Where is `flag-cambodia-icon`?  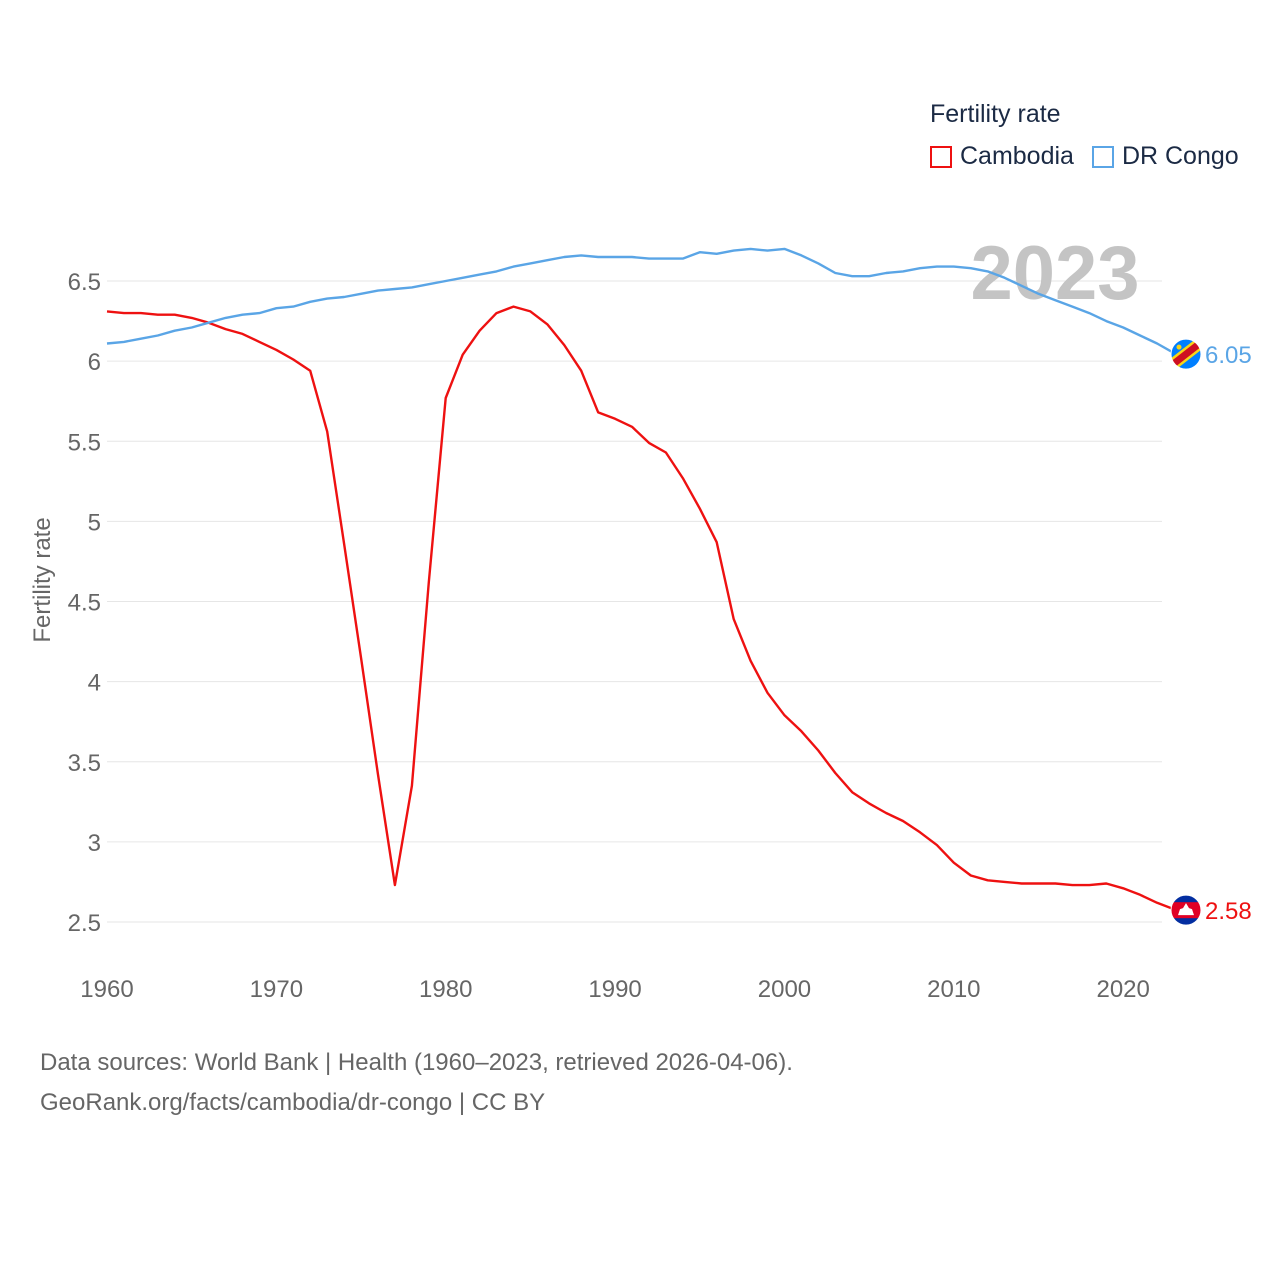
flag-cambodia-icon is located at coordinates (1186, 910).